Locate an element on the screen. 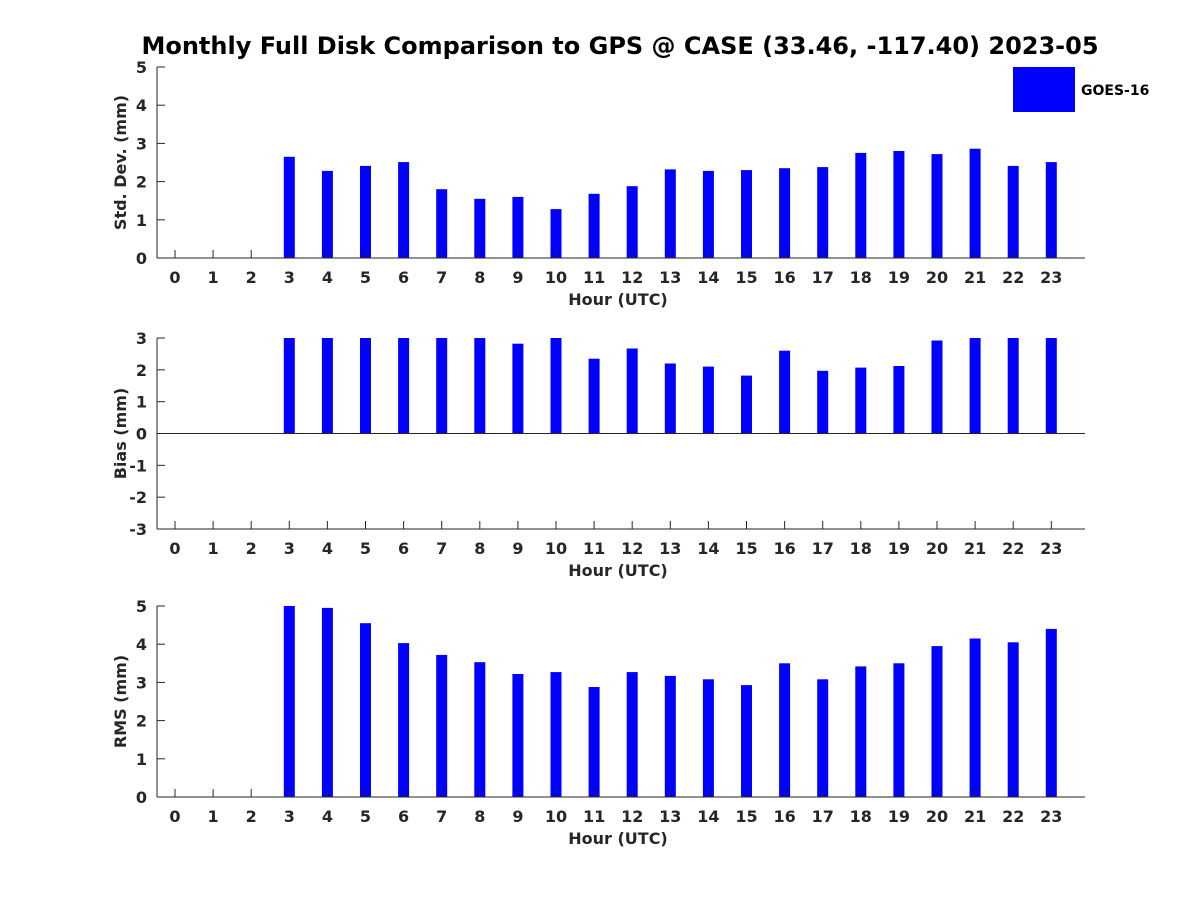 Image resolution: width=1200 pixels, height=900 pixels. panel-1-x-tick-label: 6 is located at coordinates (403, 277).